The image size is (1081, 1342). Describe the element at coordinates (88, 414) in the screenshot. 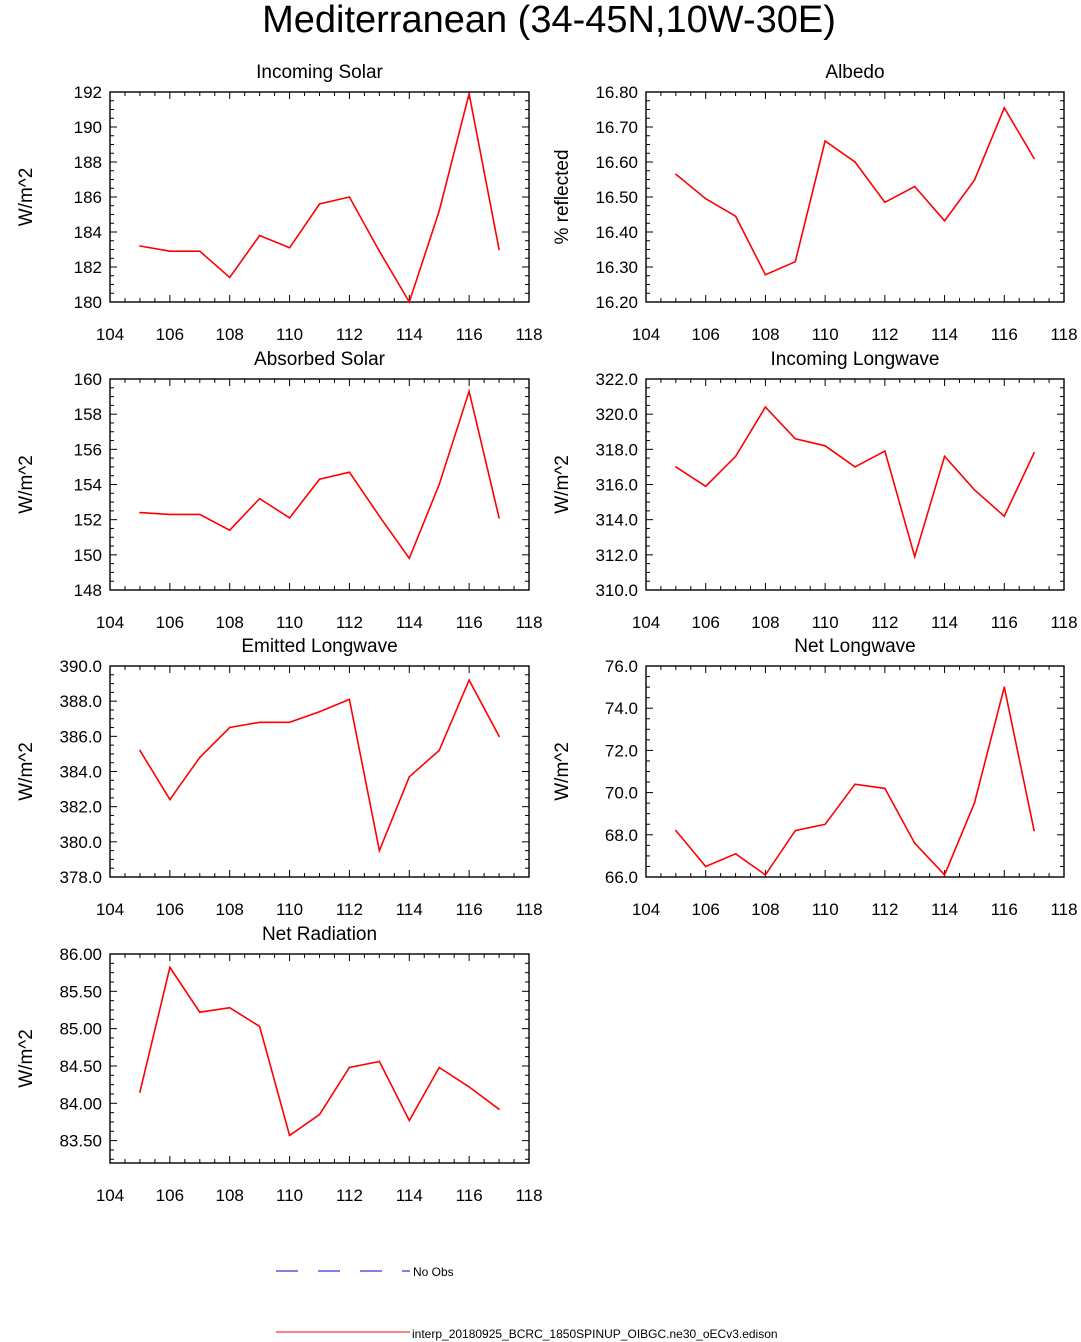

I see `y-tick-label: 158` at that location.